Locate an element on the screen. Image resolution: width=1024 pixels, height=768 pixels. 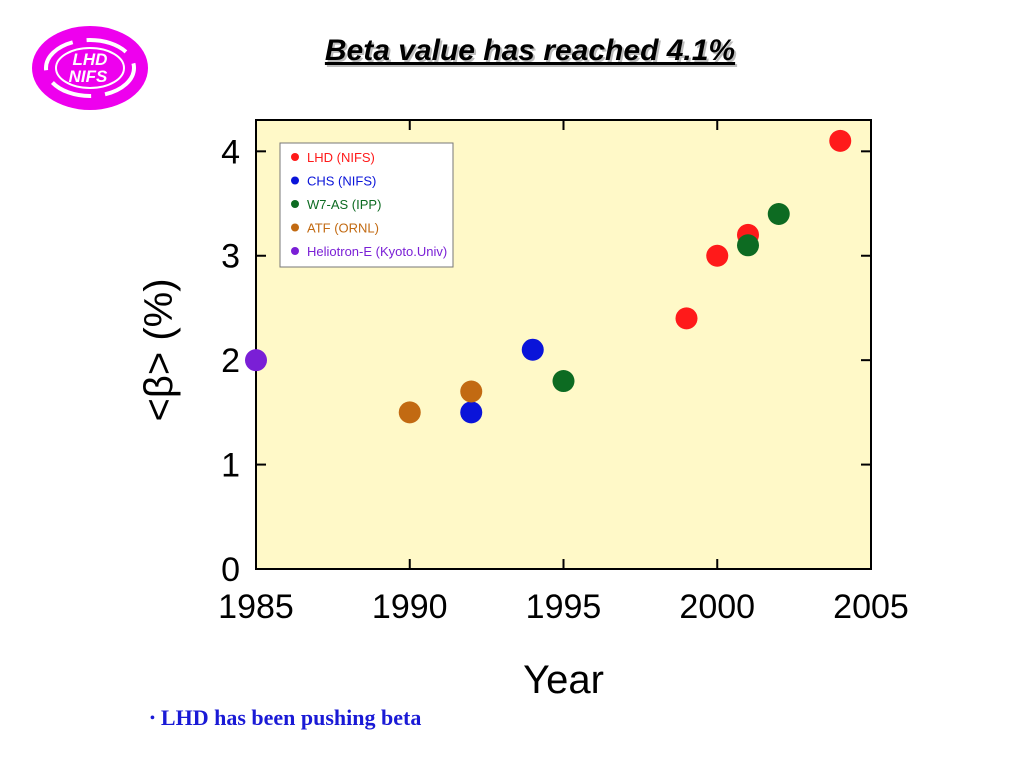
logo-text-top: LHD is located at coordinates (90, 59).